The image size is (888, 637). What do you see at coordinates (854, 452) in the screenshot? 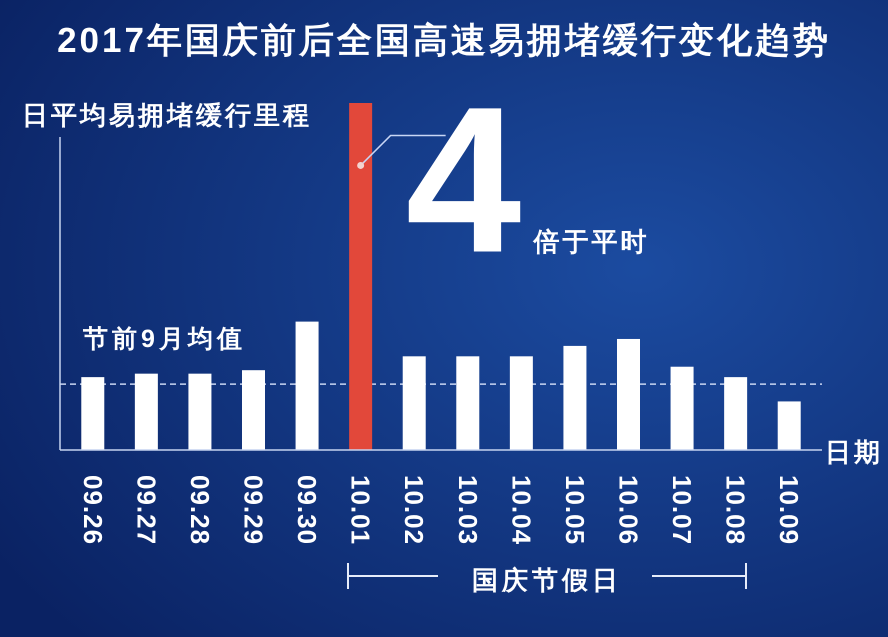
I see `xlabel: 日期` at bounding box center [854, 452].